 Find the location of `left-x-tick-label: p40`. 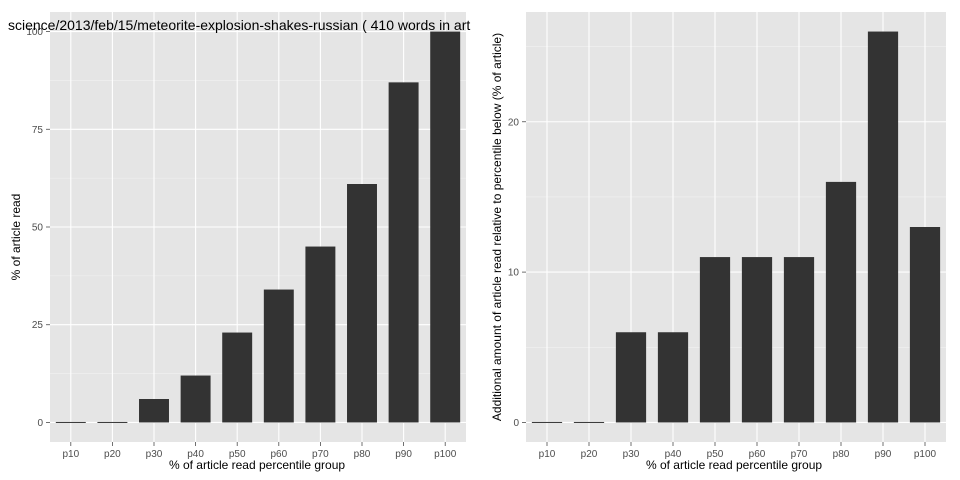

left-x-tick-label: p40 is located at coordinates (195, 454).